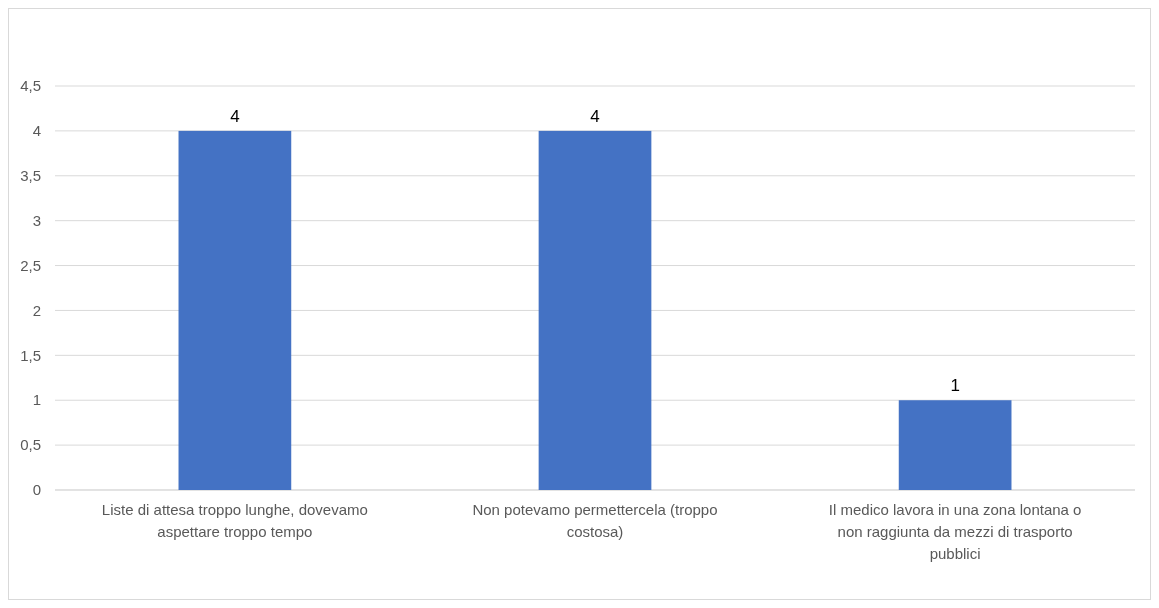  What do you see at coordinates (955, 386) in the screenshot?
I see `data-label: 1` at bounding box center [955, 386].